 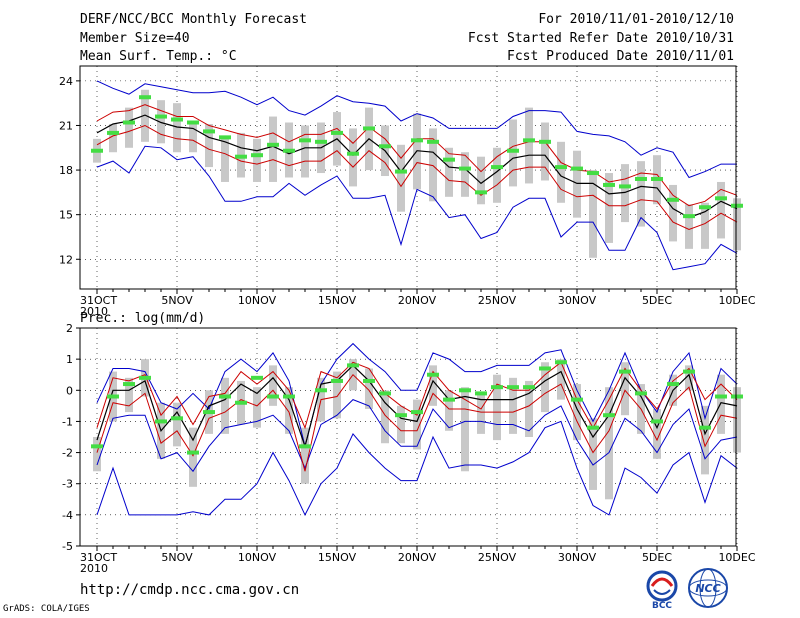 I want to click on temp-xtick-label: 20NOV, so click(x=417, y=300).